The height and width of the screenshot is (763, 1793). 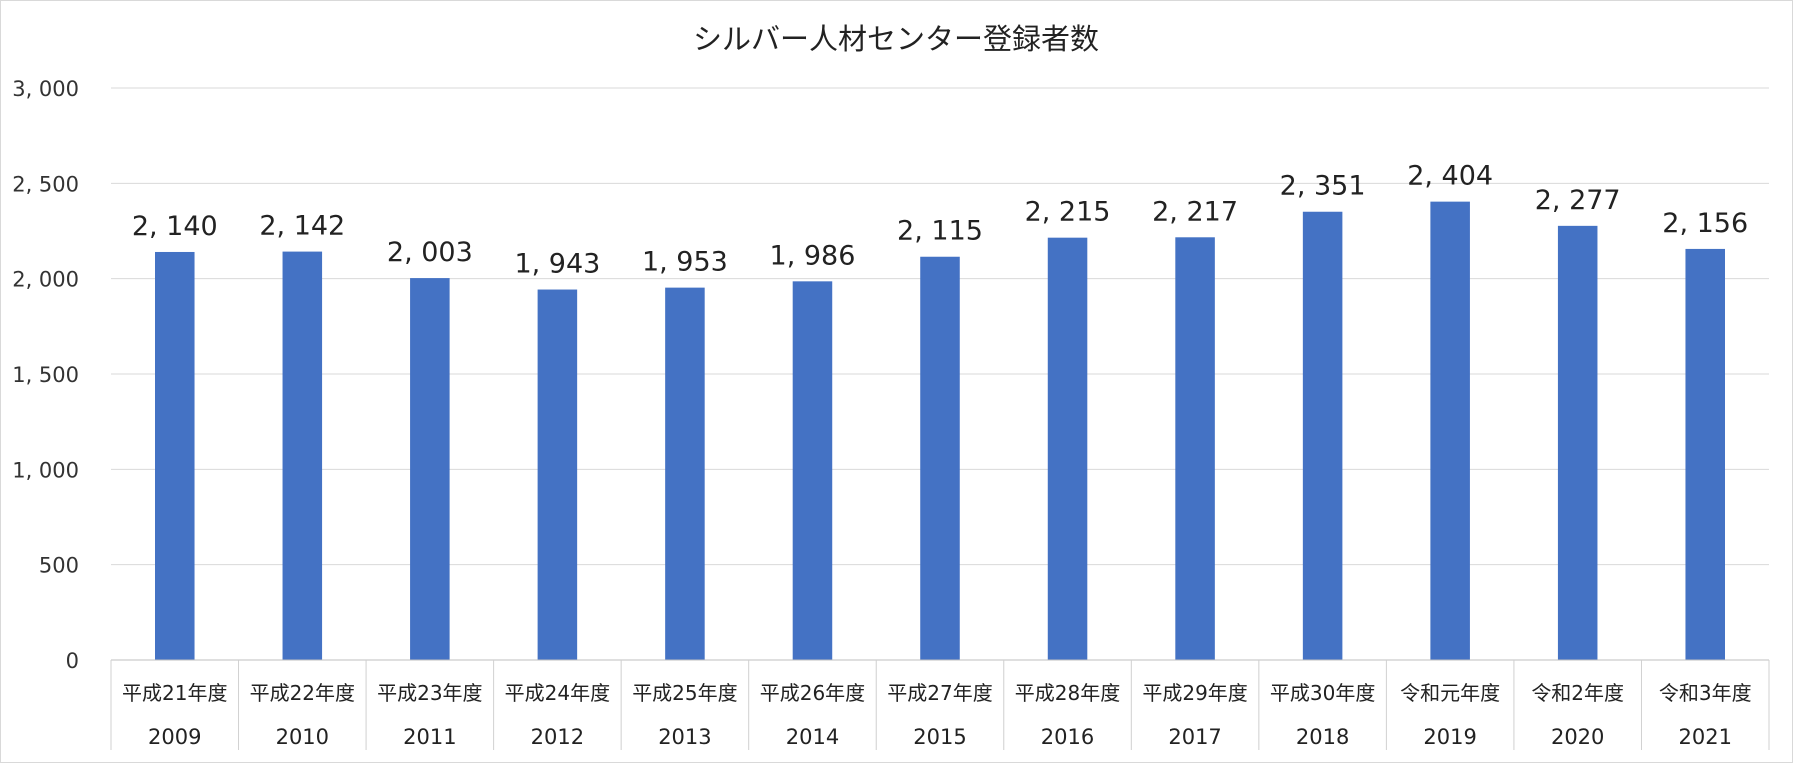 What do you see at coordinates (174, 737) in the screenshot?
I see `x-tick-year-label: 2009` at bounding box center [174, 737].